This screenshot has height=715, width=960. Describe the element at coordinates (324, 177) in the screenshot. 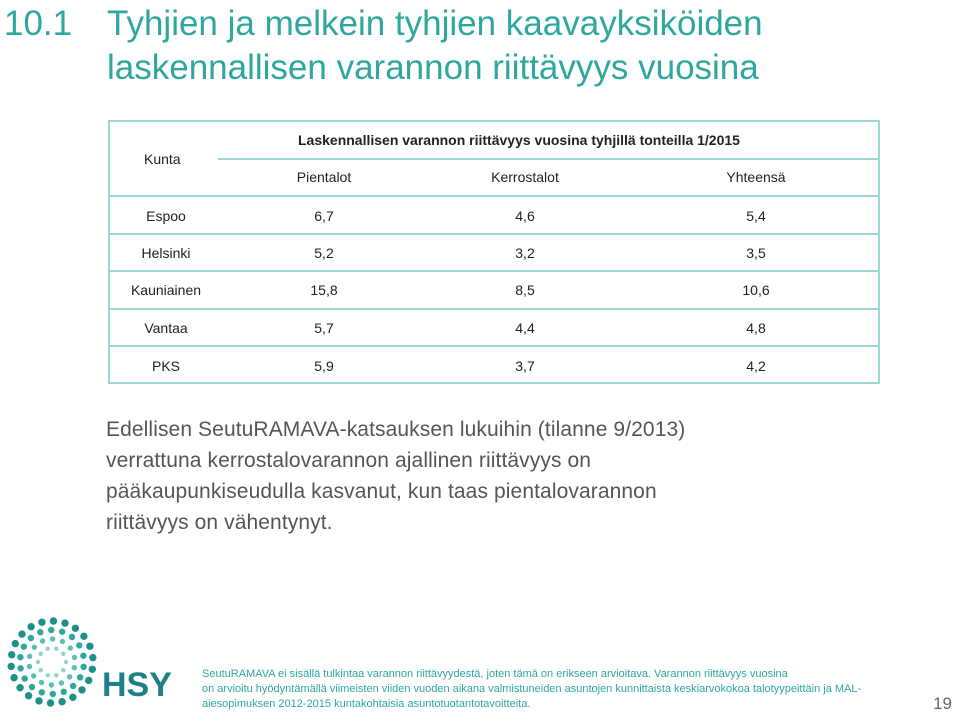

I see `column-header-pientalot: Pientalot` at that location.